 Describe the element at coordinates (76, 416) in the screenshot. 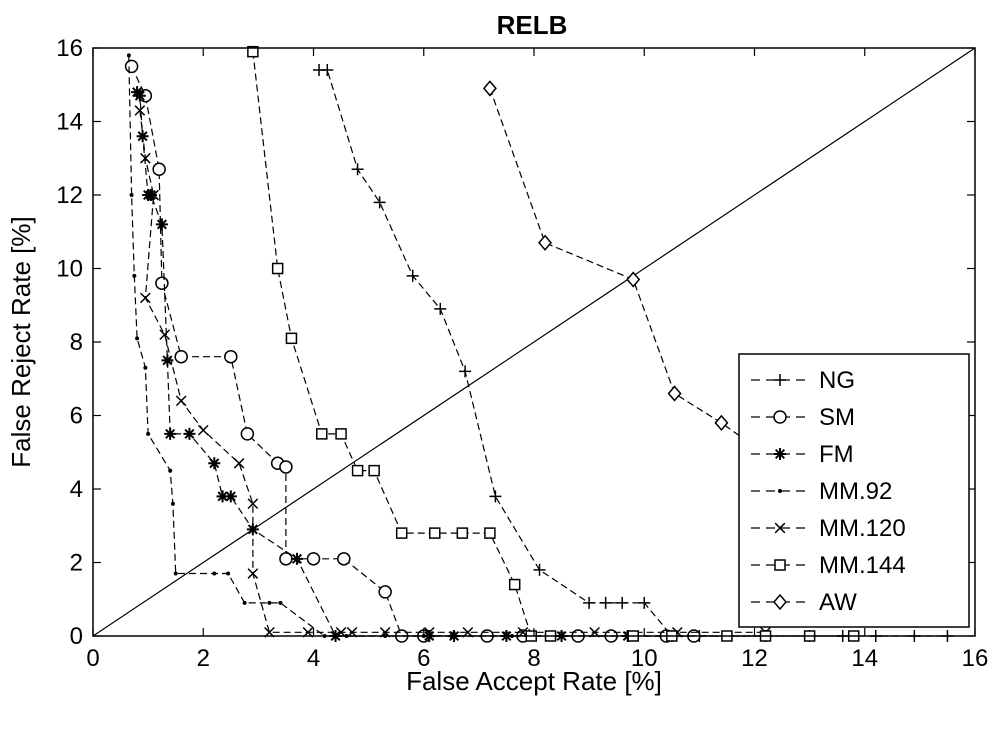

I see `y-tick-label: 6` at that location.